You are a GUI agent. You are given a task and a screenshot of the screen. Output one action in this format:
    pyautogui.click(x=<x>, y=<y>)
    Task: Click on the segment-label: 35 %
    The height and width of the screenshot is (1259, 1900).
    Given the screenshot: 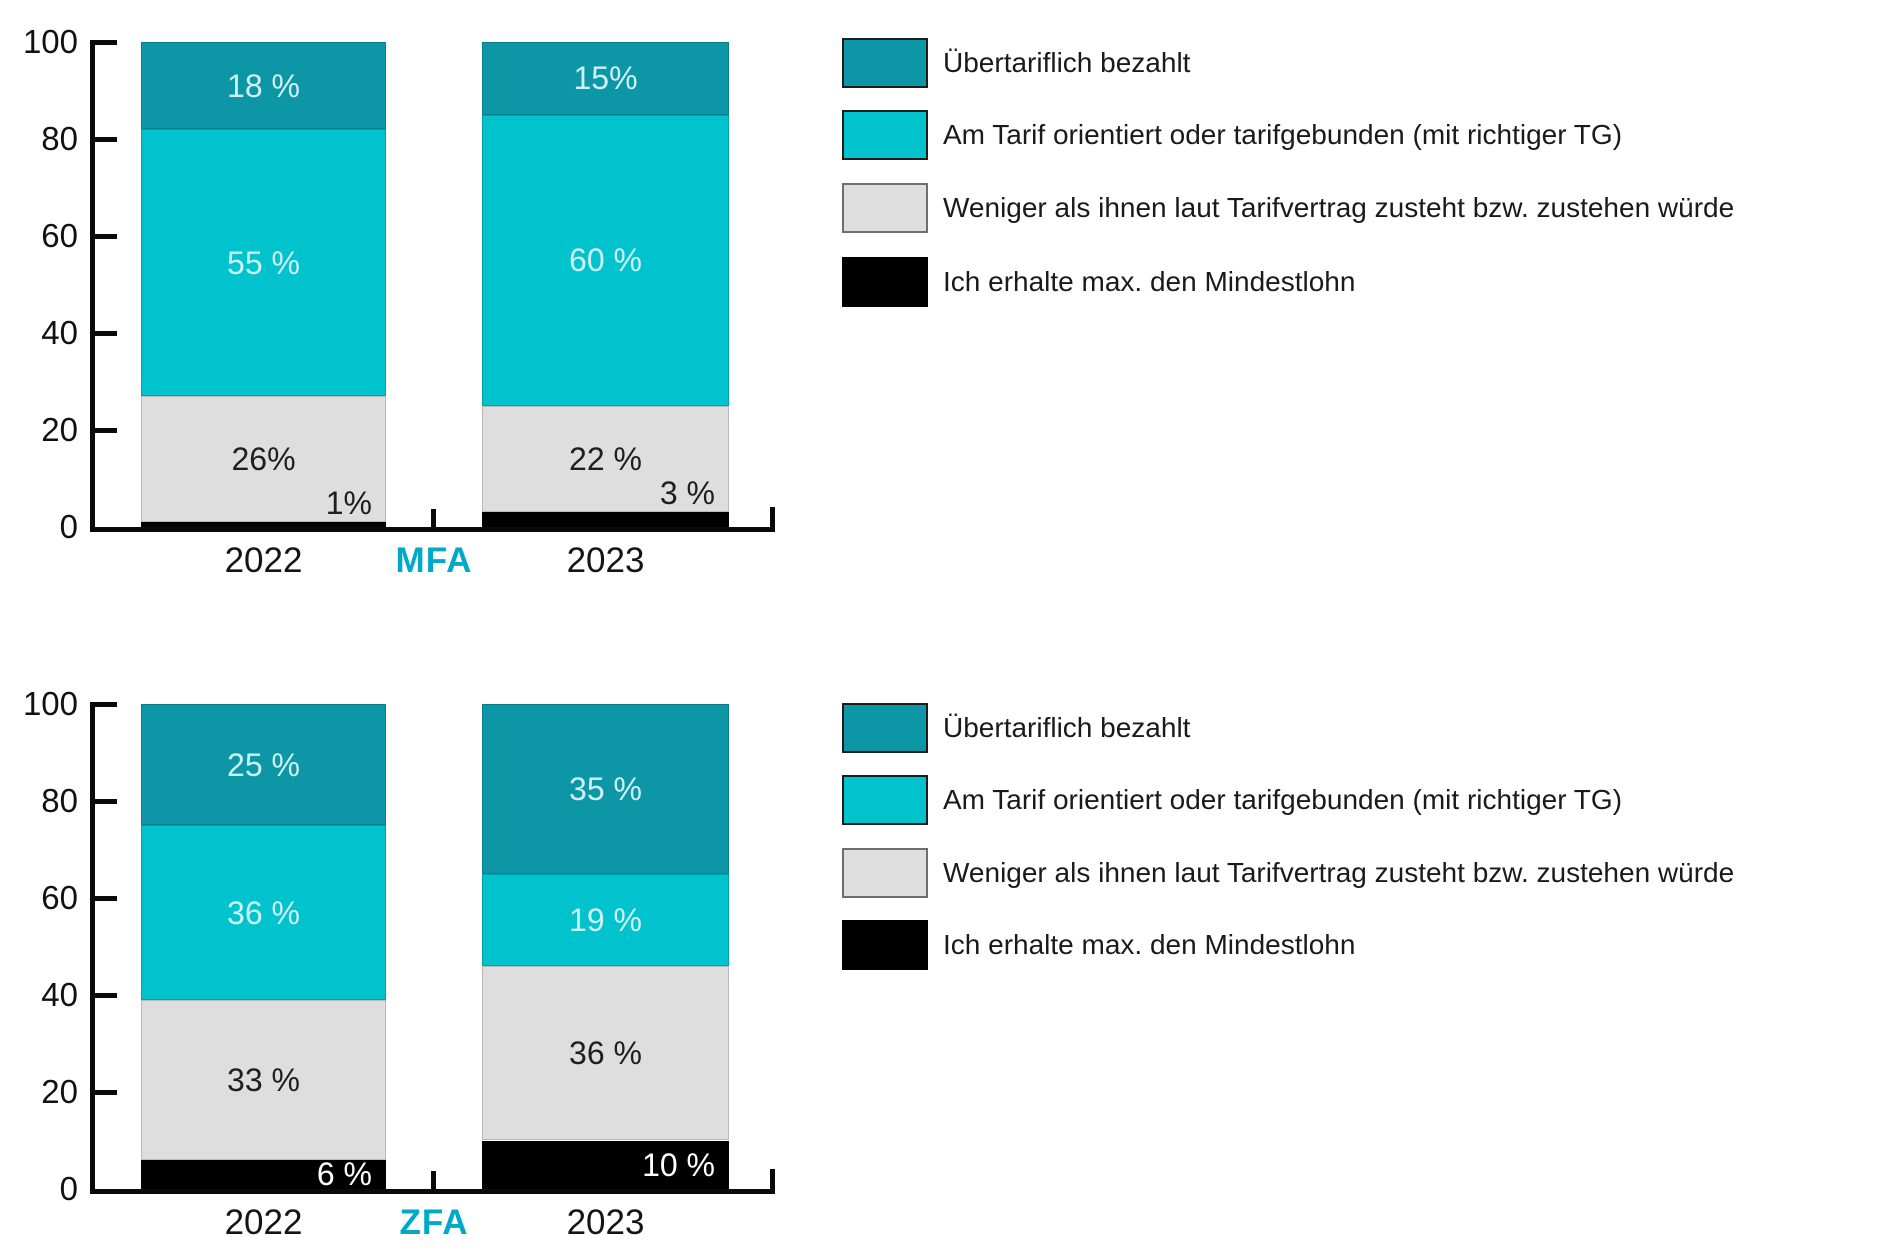 What is the action you would take?
    pyautogui.click(x=605, y=788)
    